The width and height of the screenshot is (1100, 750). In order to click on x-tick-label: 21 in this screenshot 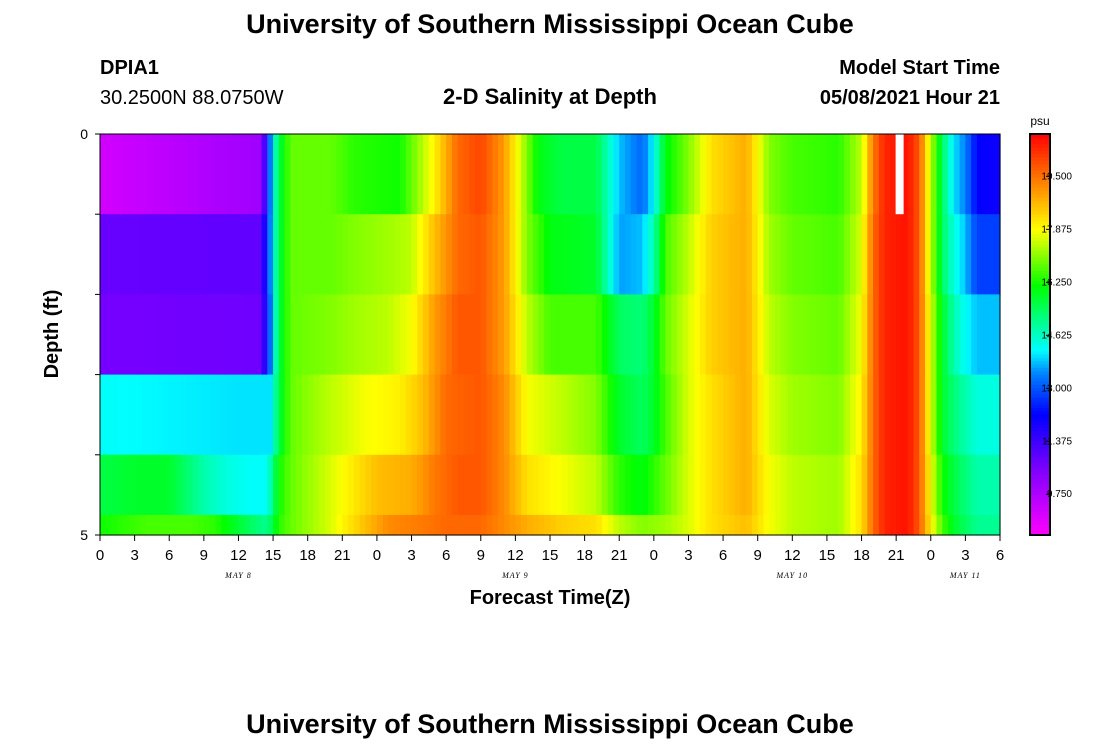, I will do `click(619, 555)`.